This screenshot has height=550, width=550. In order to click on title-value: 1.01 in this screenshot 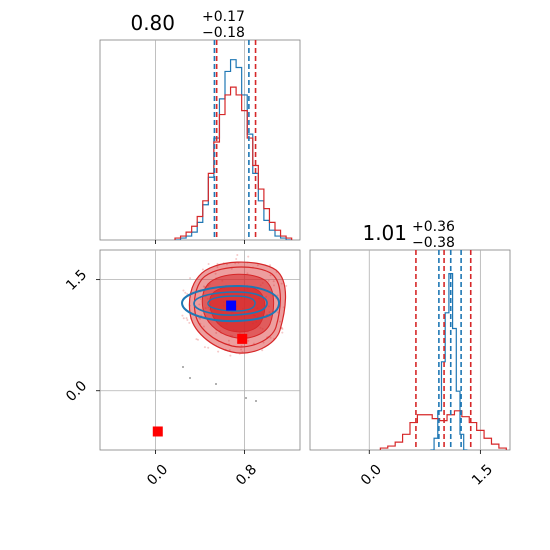, I will do `click(384, 233)`.